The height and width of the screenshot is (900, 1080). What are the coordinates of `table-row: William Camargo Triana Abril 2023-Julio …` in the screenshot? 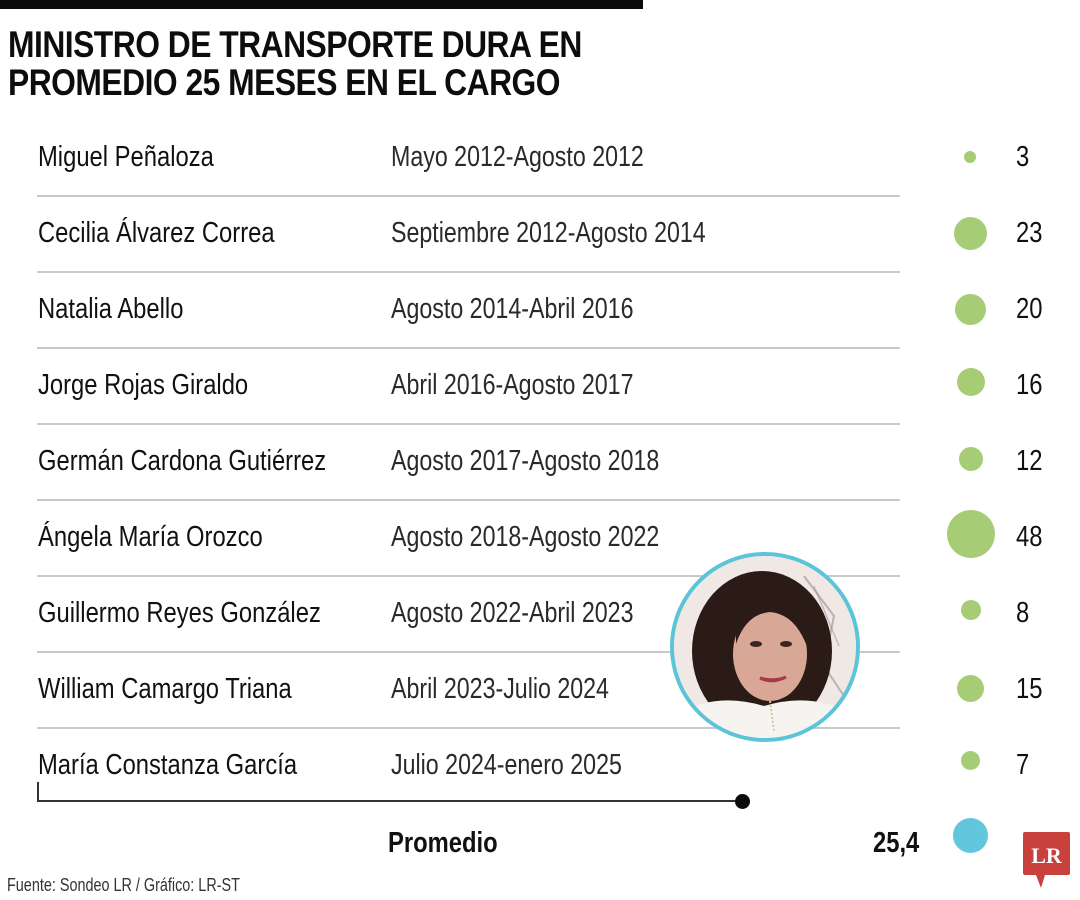 It's located at (540, 690).